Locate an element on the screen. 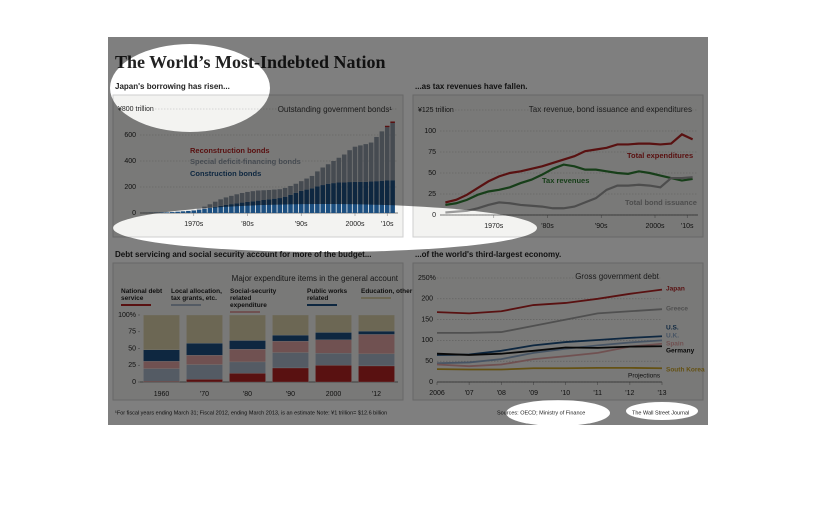 The image size is (816, 520). legend-entry: Education, other is located at coordinates (389, 293).